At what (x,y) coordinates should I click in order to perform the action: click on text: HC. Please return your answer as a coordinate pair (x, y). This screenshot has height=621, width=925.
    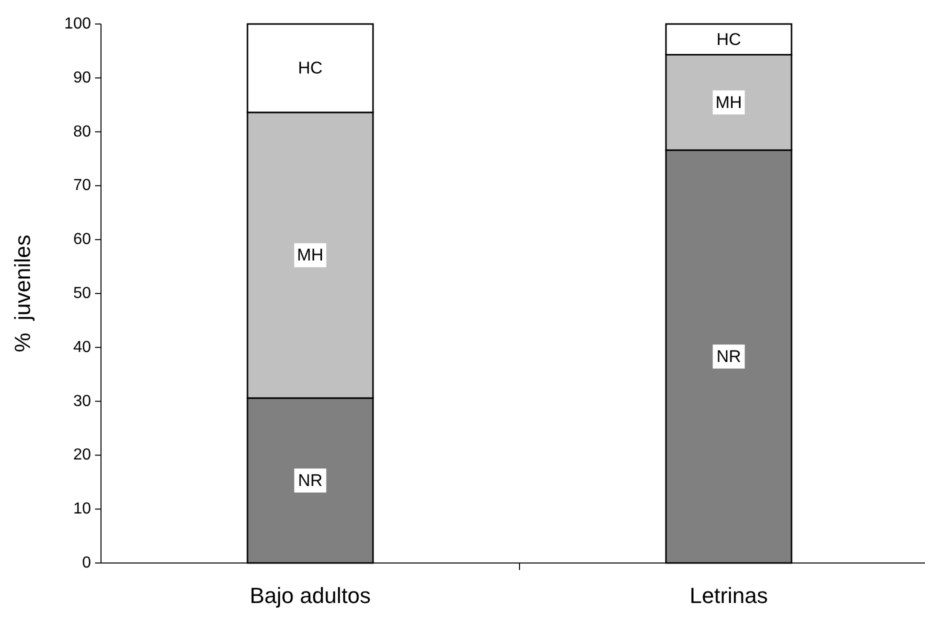
    Looking at the image, I should click on (310, 68).